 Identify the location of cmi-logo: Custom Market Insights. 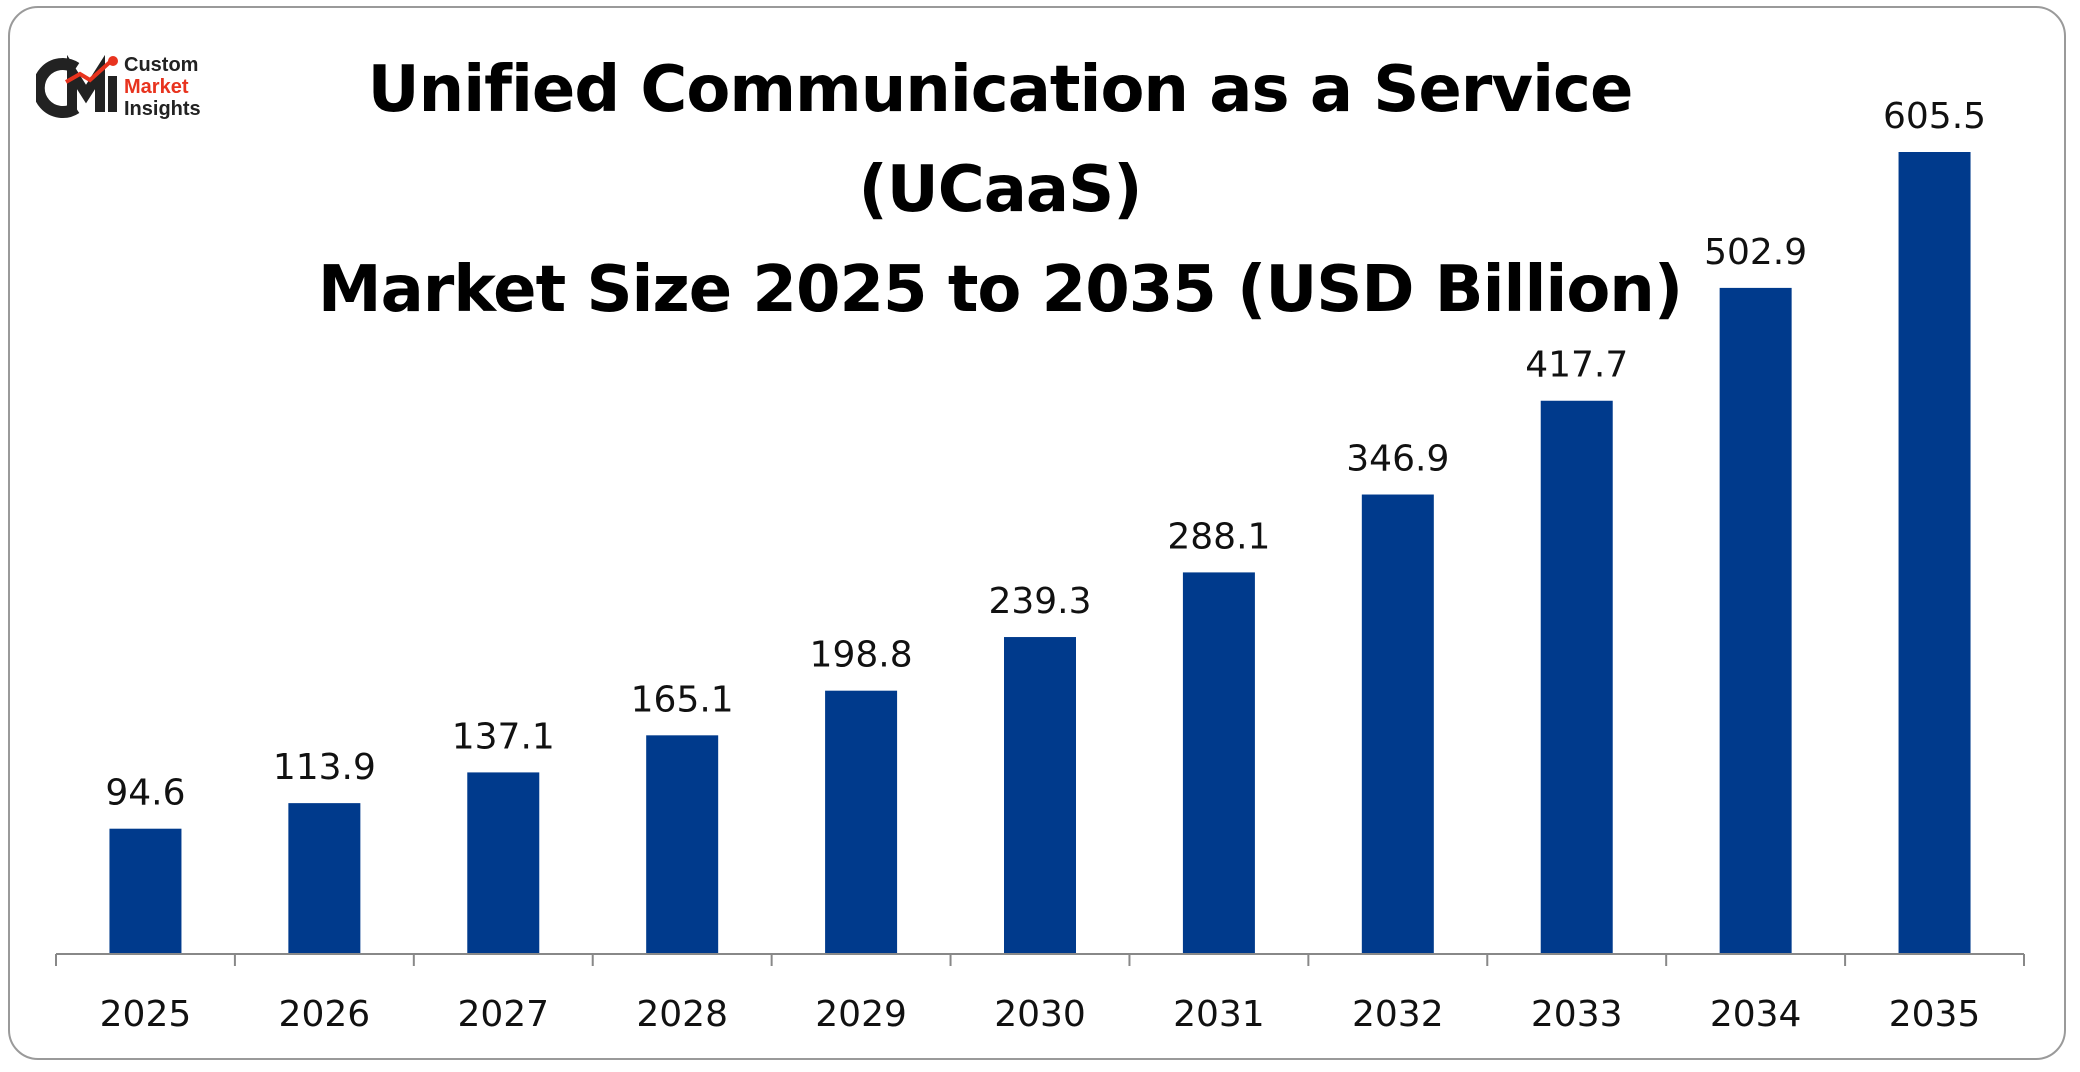
(124, 88).